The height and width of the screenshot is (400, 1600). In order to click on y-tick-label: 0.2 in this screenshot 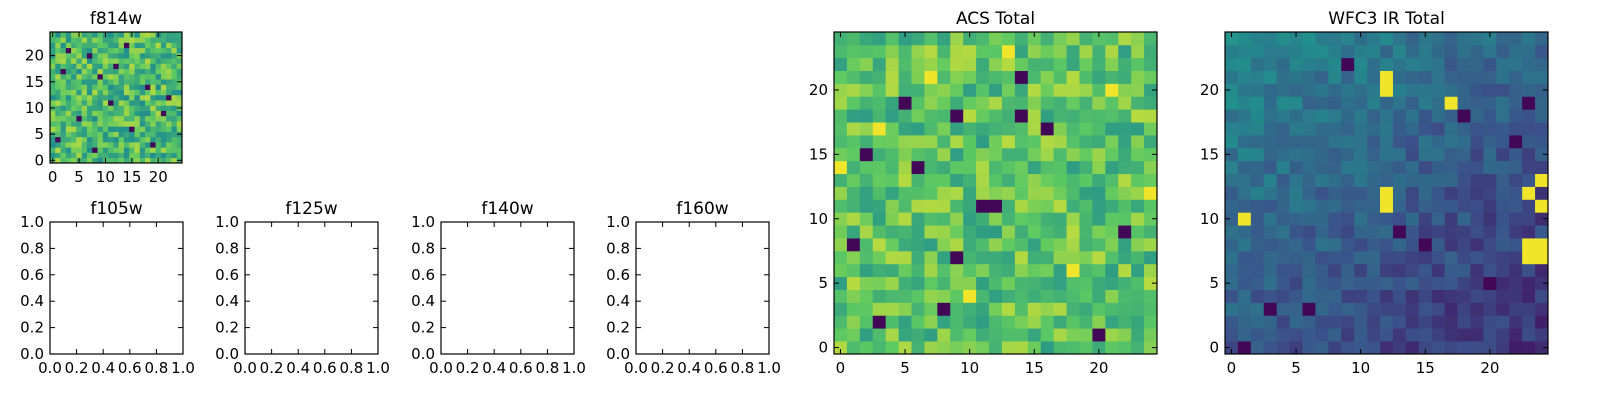, I will do `click(618, 328)`.